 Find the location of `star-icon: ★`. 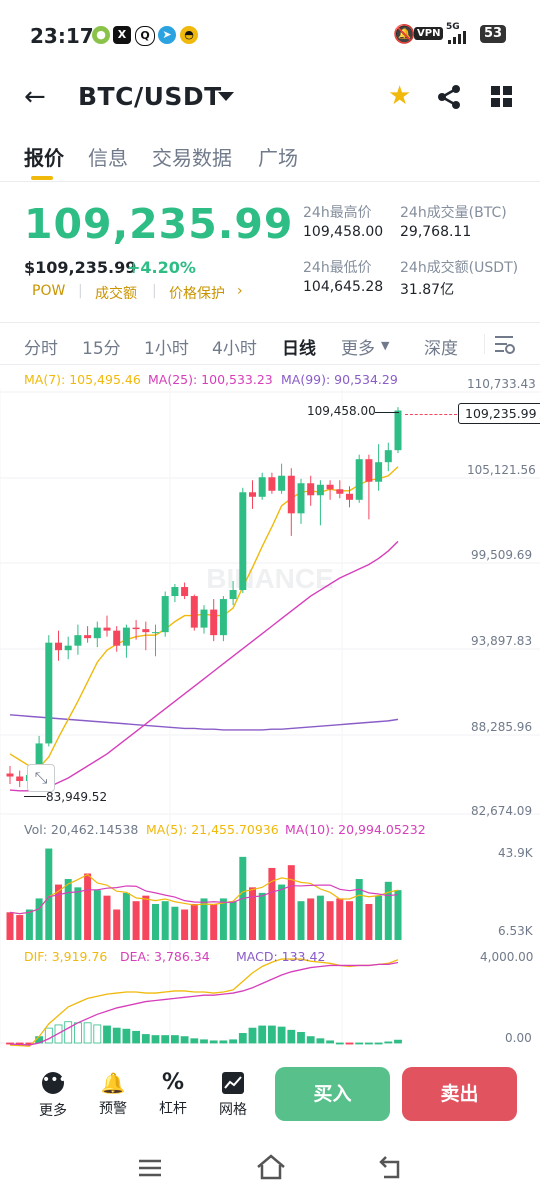

star-icon: ★ is located at coordinates (400, 96).